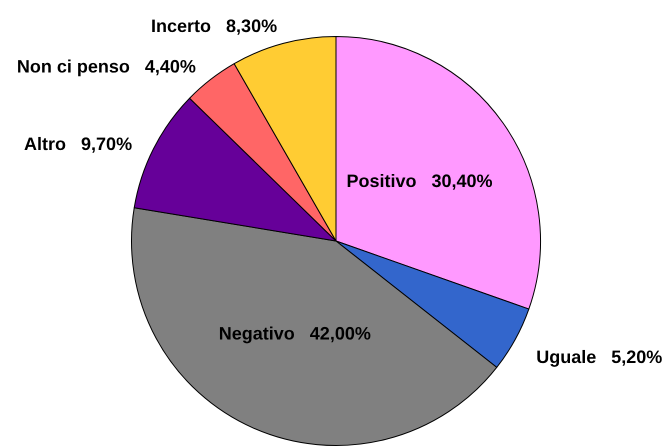  What do you see at coordinates (78, 144) in the screenshot?
I see `slice-label: Altro 9,70%` at bounding box center [78, 144].